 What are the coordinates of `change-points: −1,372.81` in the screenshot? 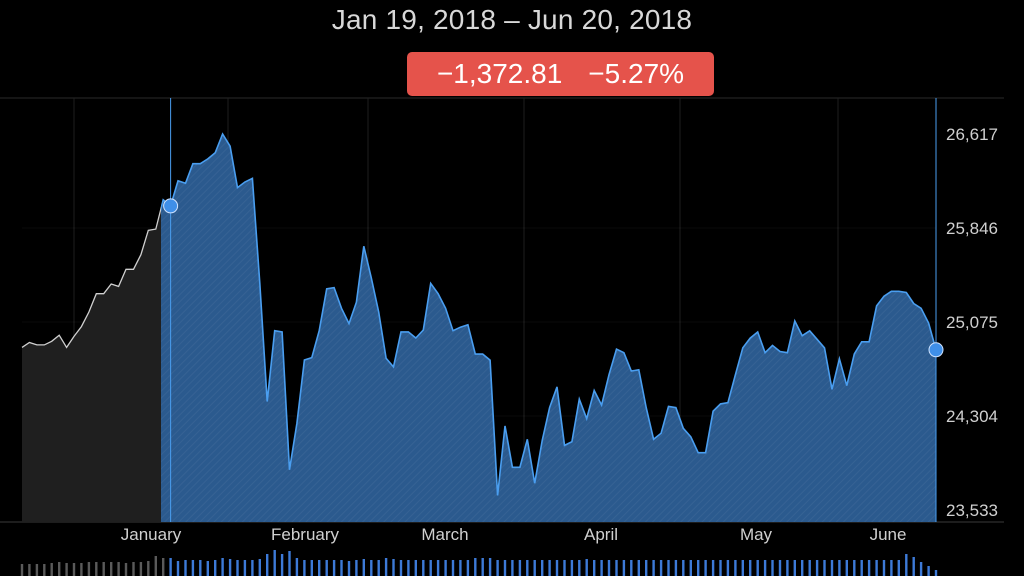 It's located at (499, 73).